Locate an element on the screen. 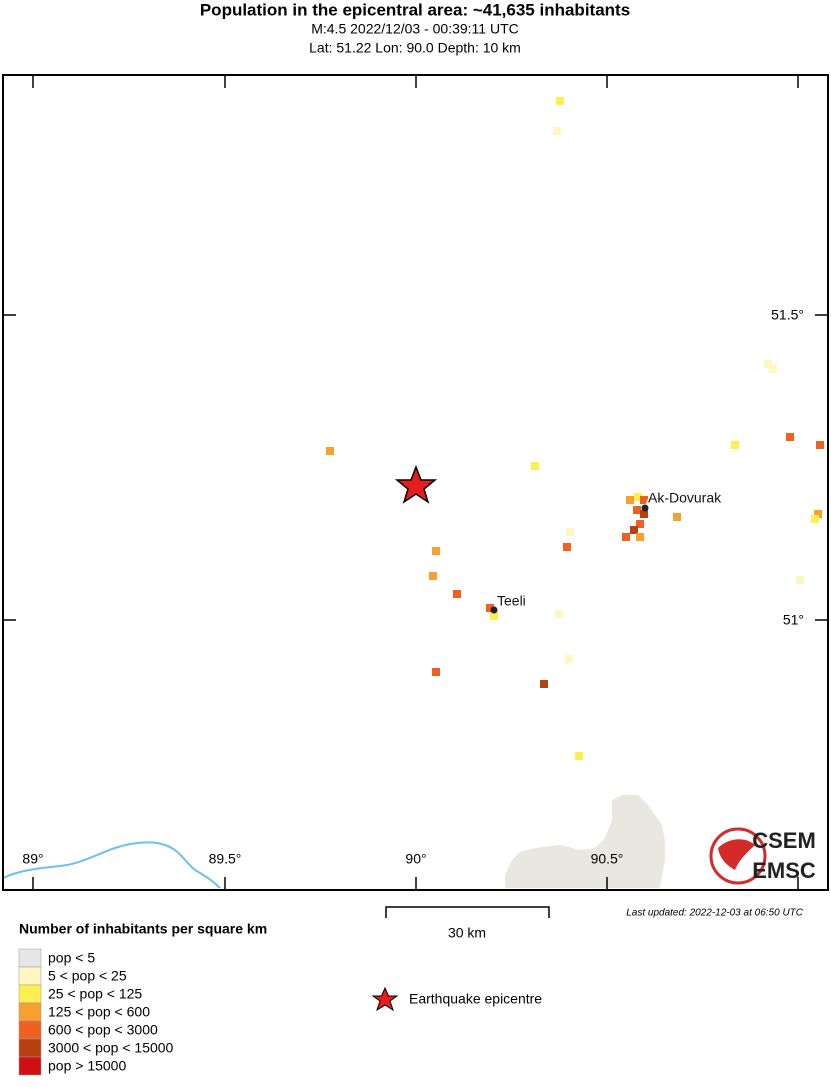 This screenshot has width=831, height=1087. x-label: 89.5° is located at coordinates (225, 859).